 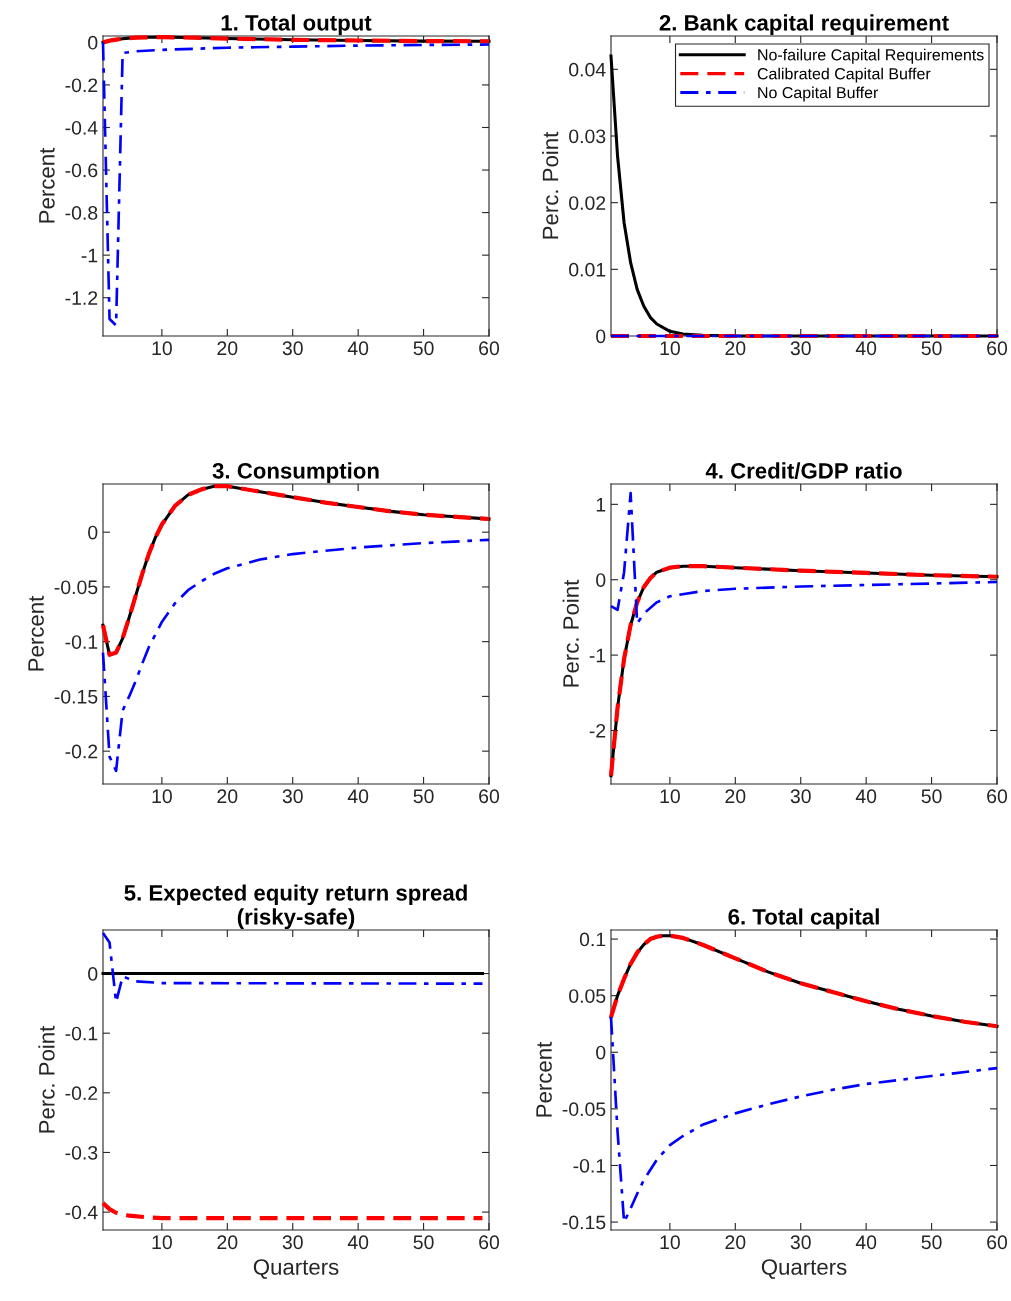 I want to click on y-tick-label: -1.2, so click(x=81, y=298).